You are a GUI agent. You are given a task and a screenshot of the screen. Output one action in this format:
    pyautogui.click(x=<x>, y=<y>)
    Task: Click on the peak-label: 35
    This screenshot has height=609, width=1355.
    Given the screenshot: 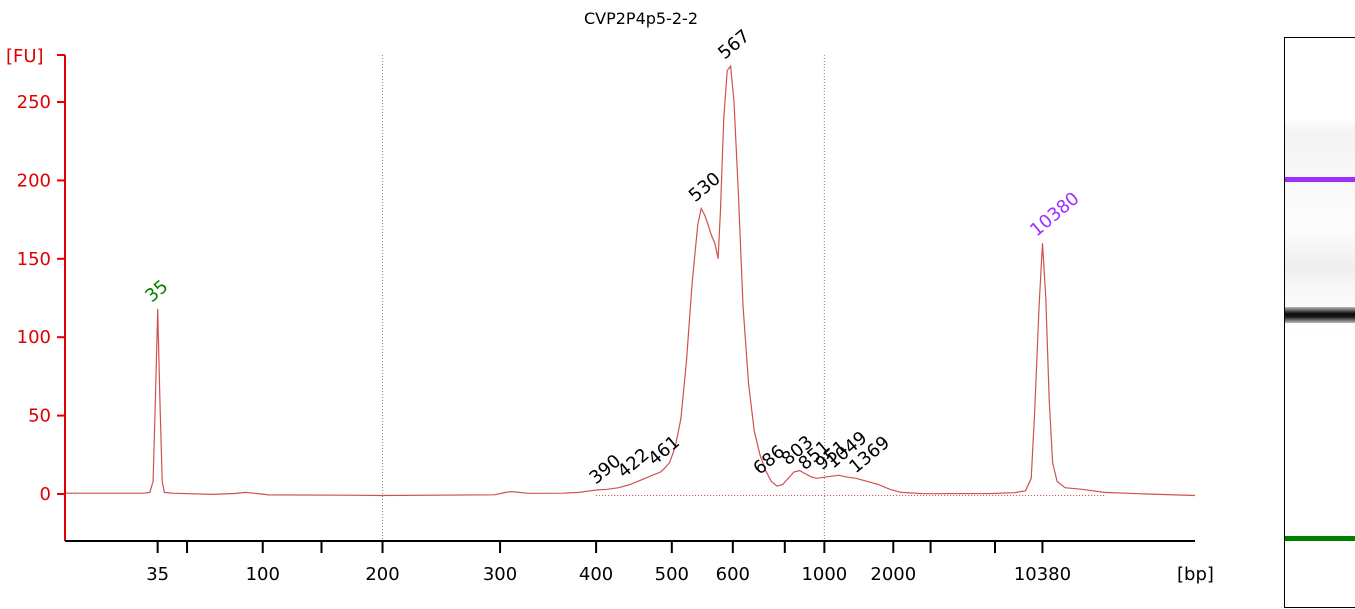 What is the action you would take?
    pyautogui.click(x=156, y=291)
    